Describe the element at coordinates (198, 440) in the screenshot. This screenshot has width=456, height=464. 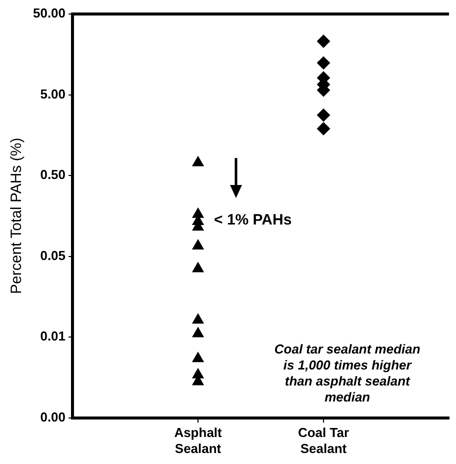
I see `x-tick-label: Asphalt Sealant` at that location.